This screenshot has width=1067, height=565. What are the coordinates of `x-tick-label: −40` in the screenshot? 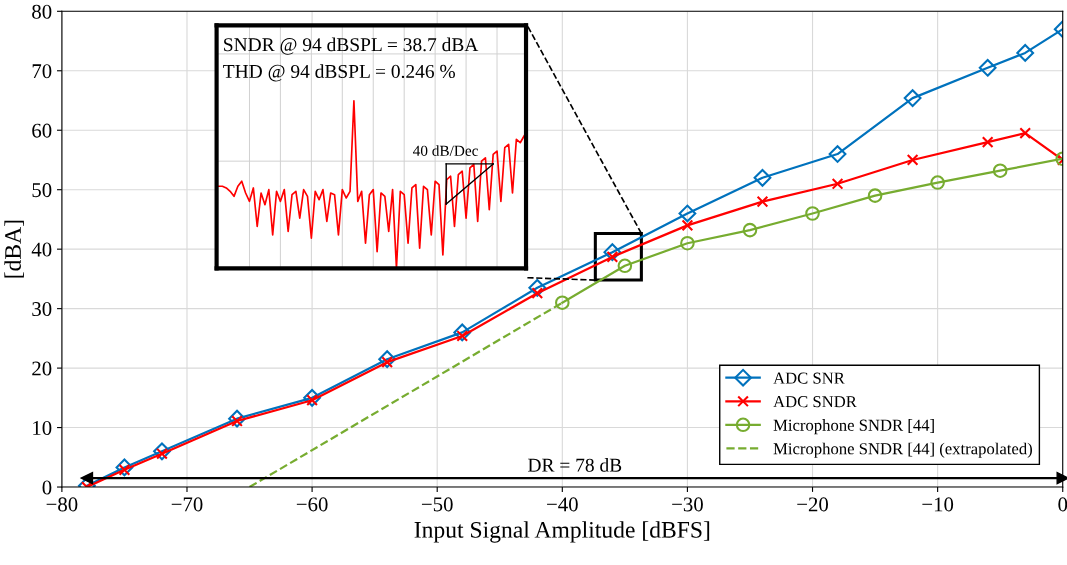 It's located at (562, 504).